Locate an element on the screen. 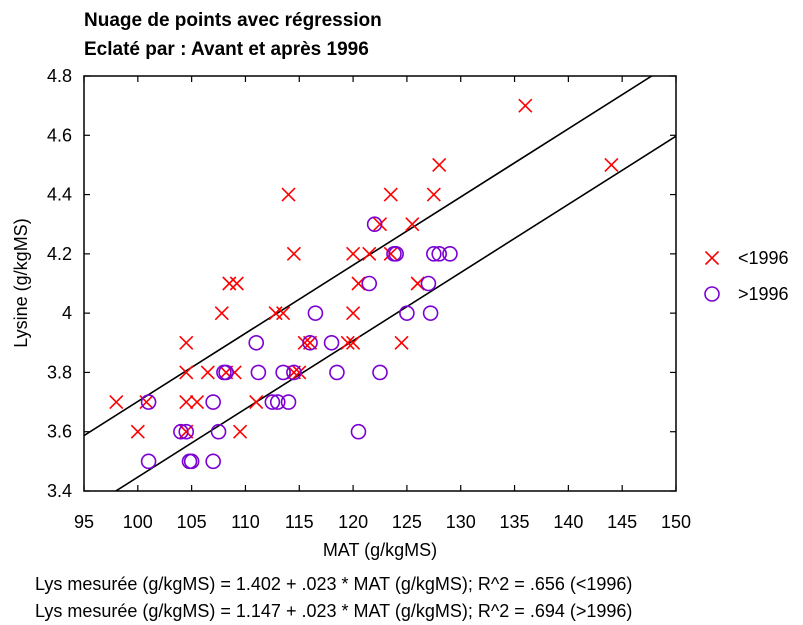  legend-label: <1996 is located at coordinates (763, 258).